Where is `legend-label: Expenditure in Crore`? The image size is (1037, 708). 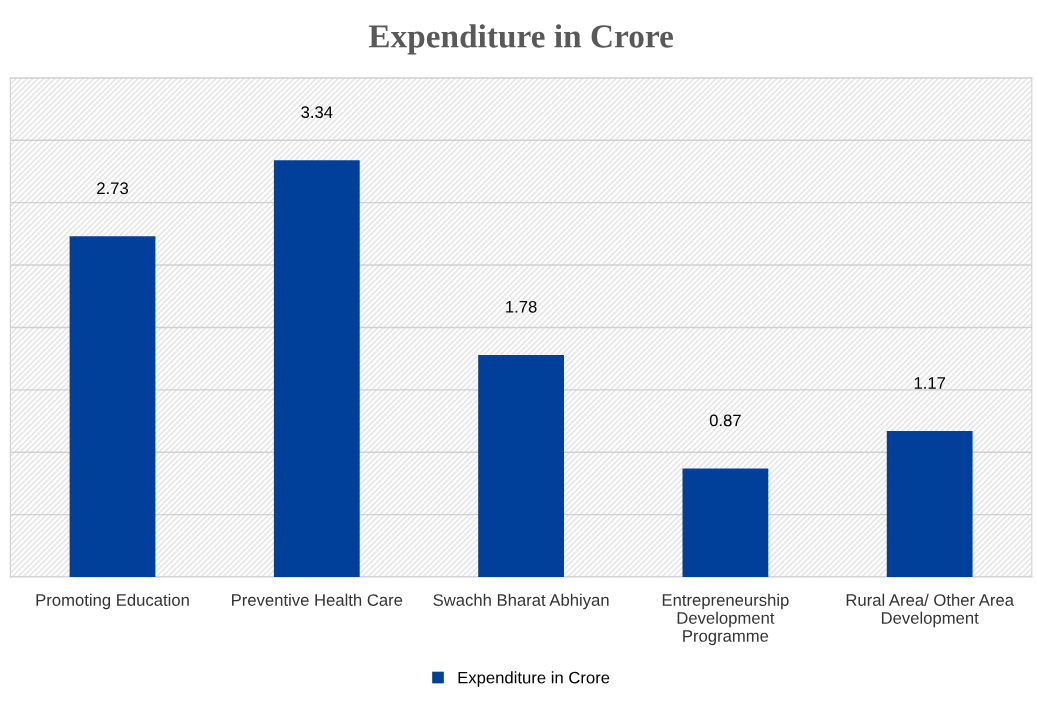
legend-label: Expenditure in Crore is located at coordinates (534, 679).